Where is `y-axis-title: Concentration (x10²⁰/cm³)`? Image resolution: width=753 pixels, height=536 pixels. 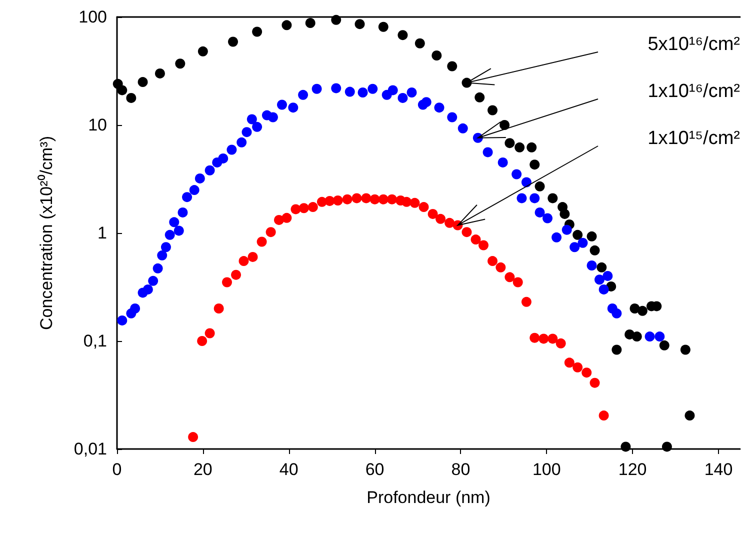 y-axis-title: Concentration (x10²⁰/cm³) is located at coordinates (46, 233).